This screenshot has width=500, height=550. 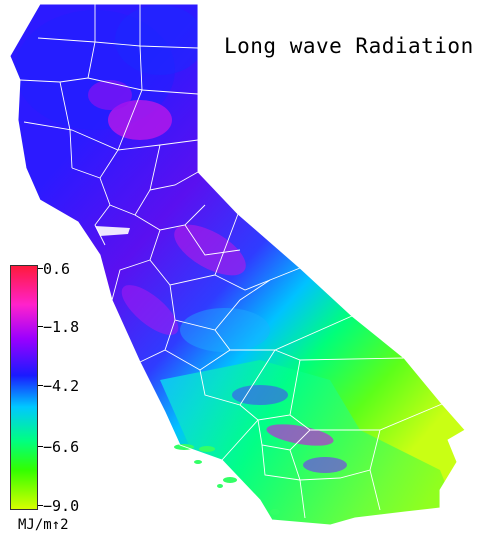 I want to click on colorbar, so click(x=24, y=387).